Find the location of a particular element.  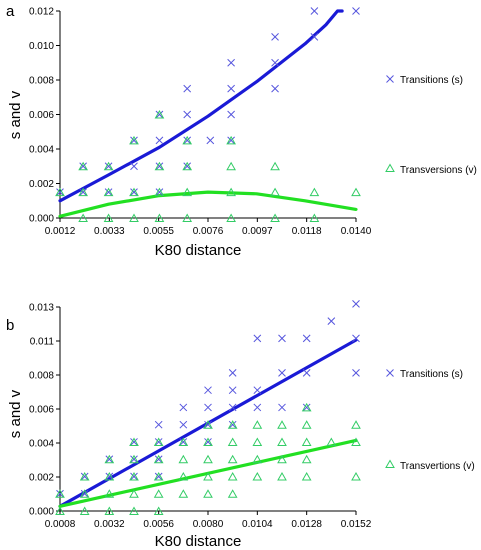

panel-b-x-tick-label: 0.0104 is located at coordinates (257, 524).